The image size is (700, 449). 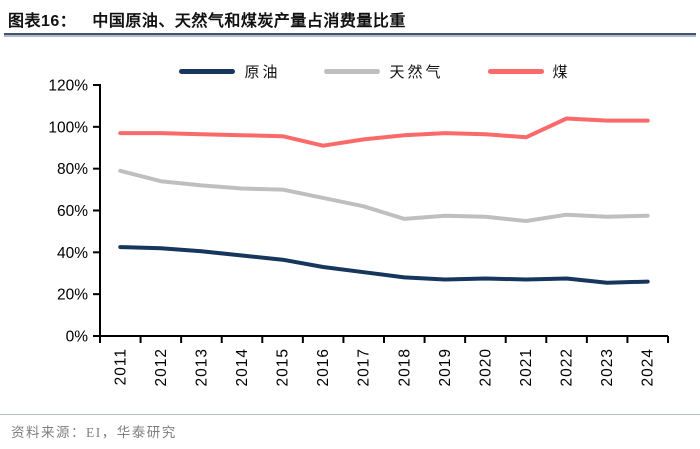 I want to click on figure-number: 图表16：, so click(x=42, y=21).